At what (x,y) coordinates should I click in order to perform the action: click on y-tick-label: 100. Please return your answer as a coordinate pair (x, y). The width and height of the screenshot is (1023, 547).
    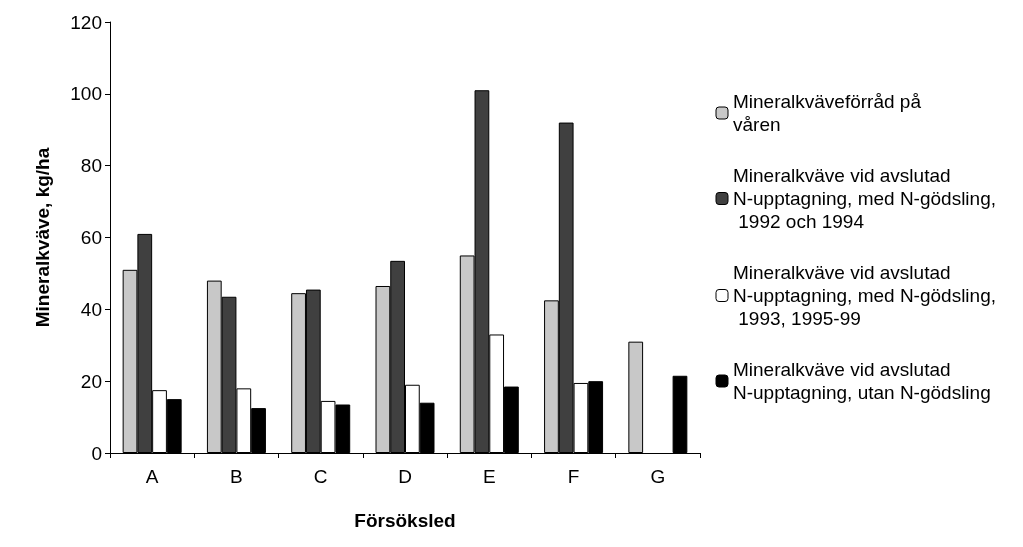
    Looking at the image, I should click on (86, 94).